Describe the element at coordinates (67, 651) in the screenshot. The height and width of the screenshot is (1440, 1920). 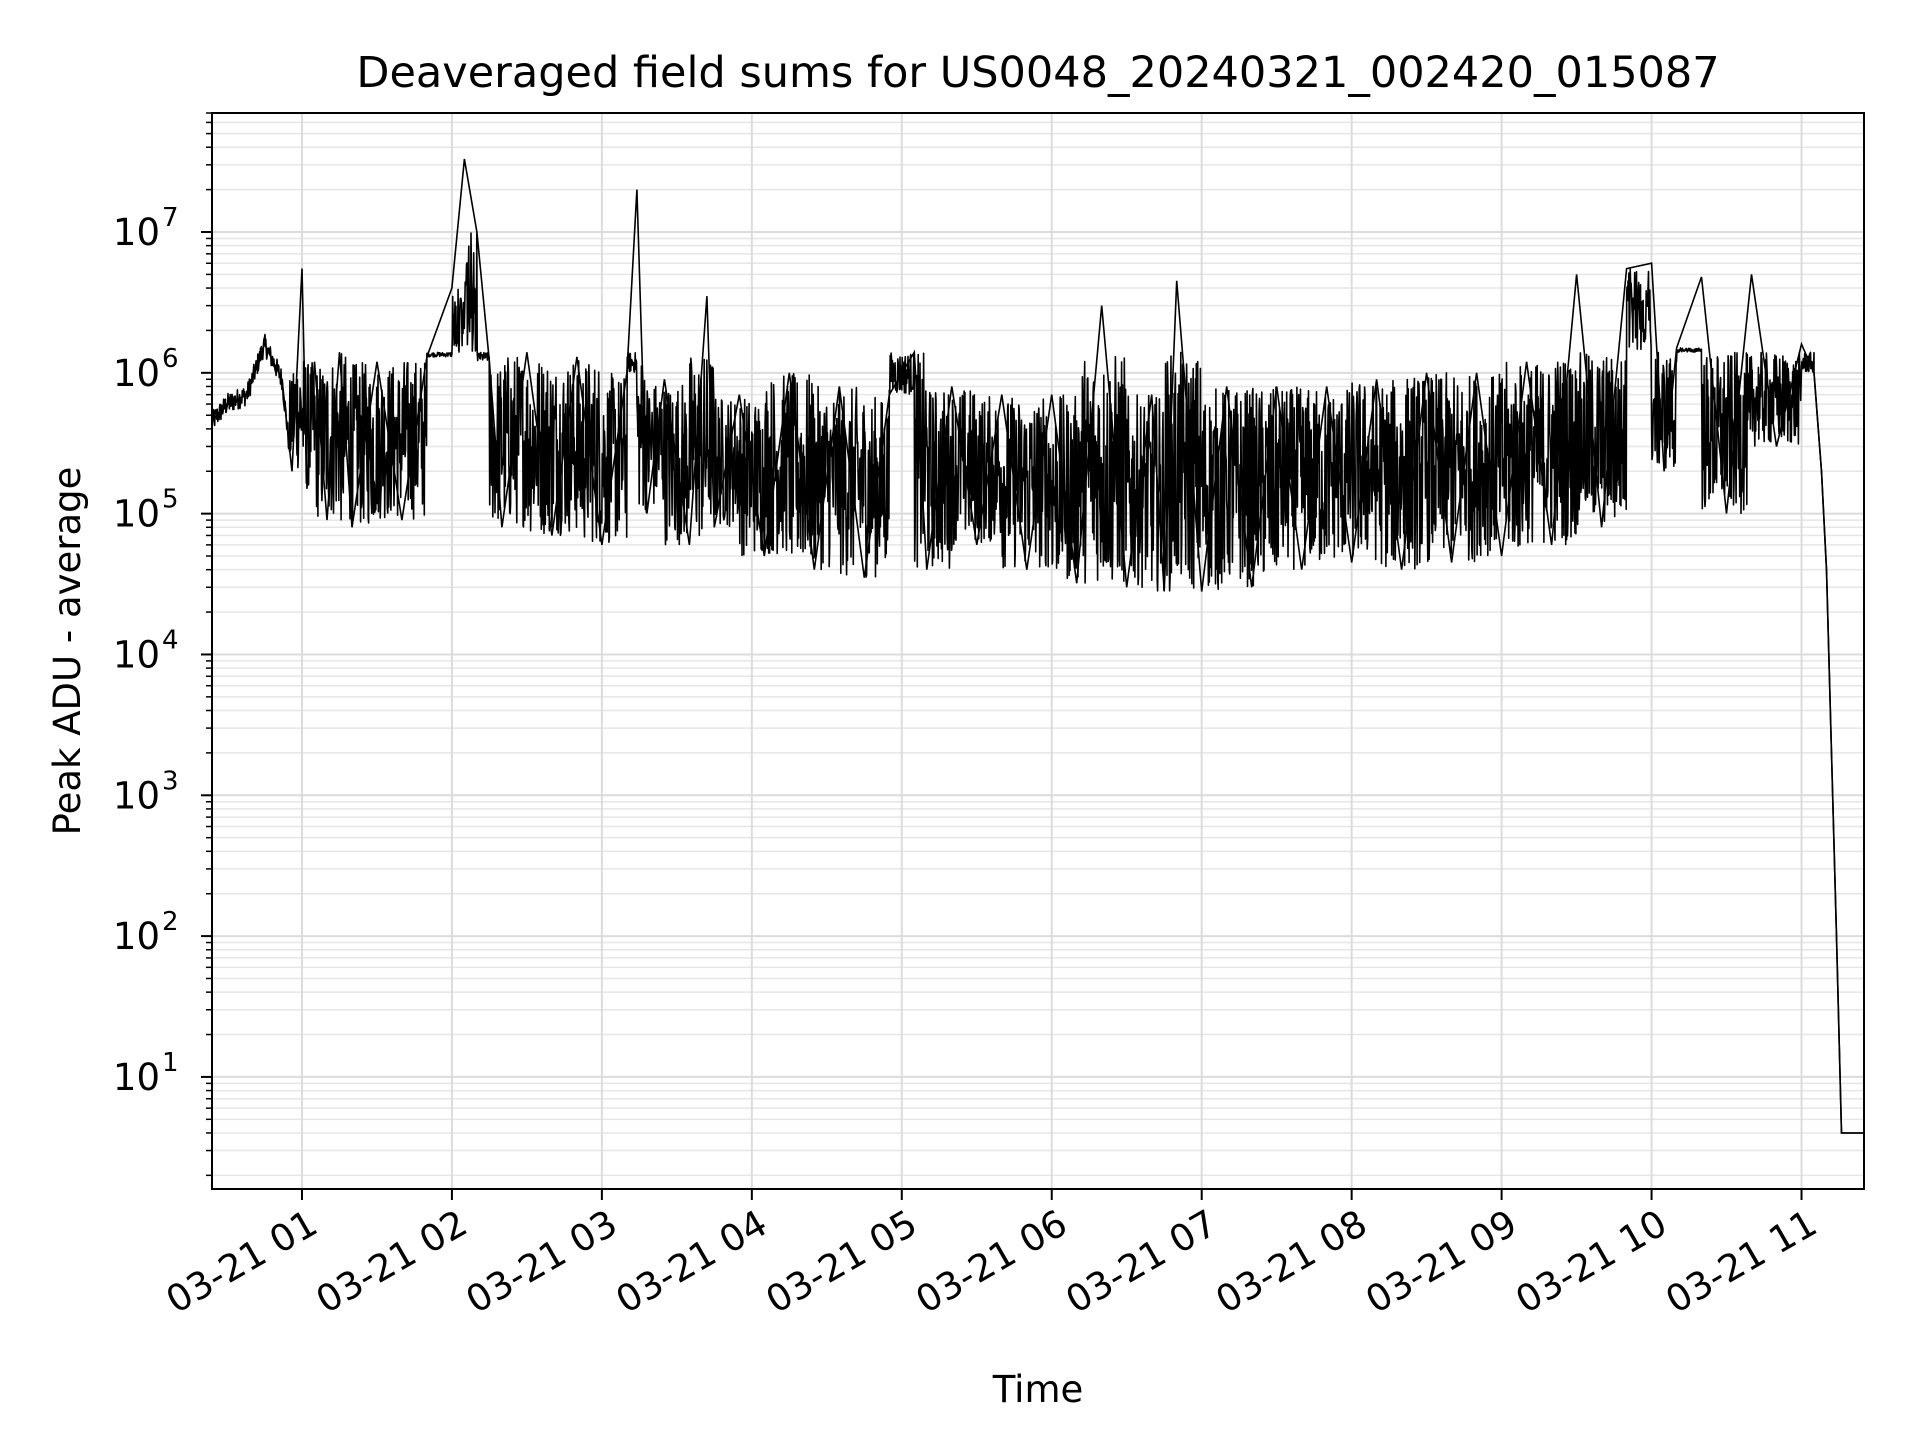
I see `y-axis-label: Peak ADU - average` at that location.